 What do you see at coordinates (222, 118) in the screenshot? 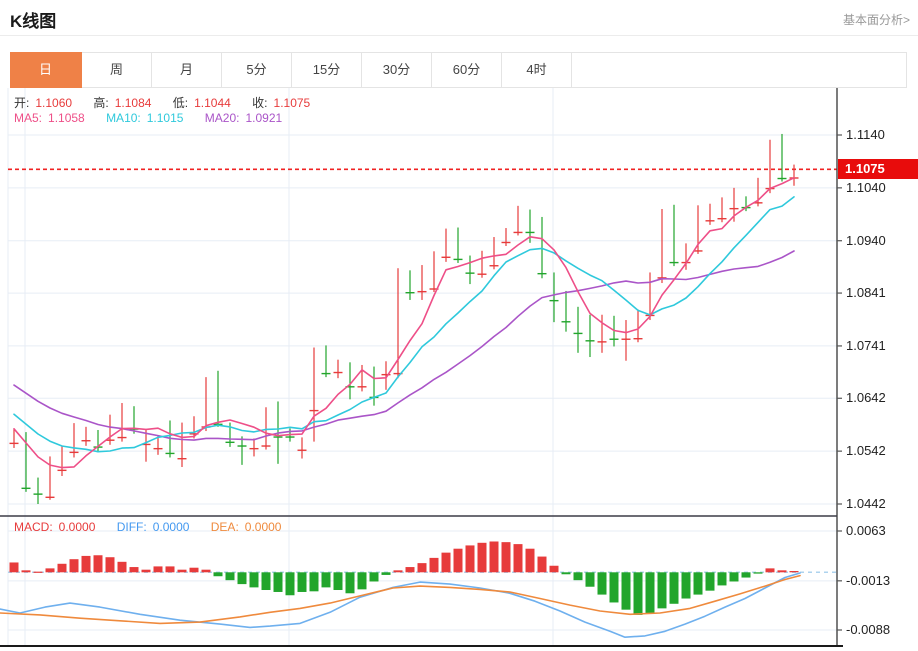
I see `ma20-label: MA20:` at bounding box center [222, 118].